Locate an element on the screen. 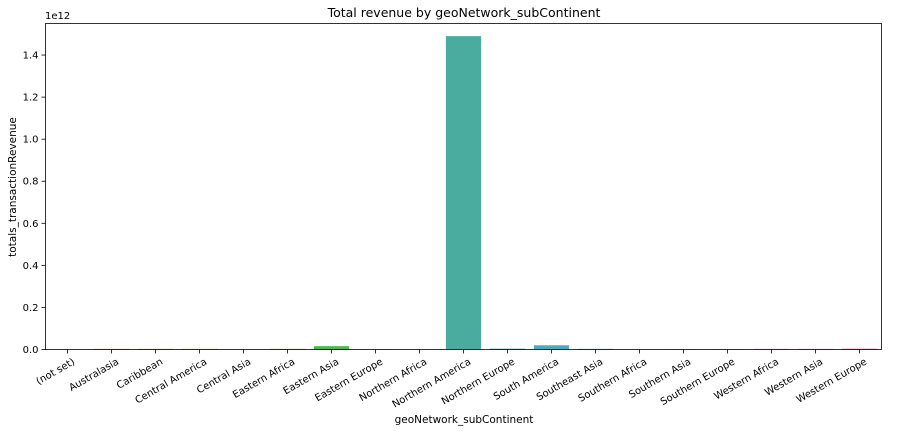 The image size is (904, 431). chart-title: Total revenue by geoNetwork_subContinent is located at coordinates (464, 12).